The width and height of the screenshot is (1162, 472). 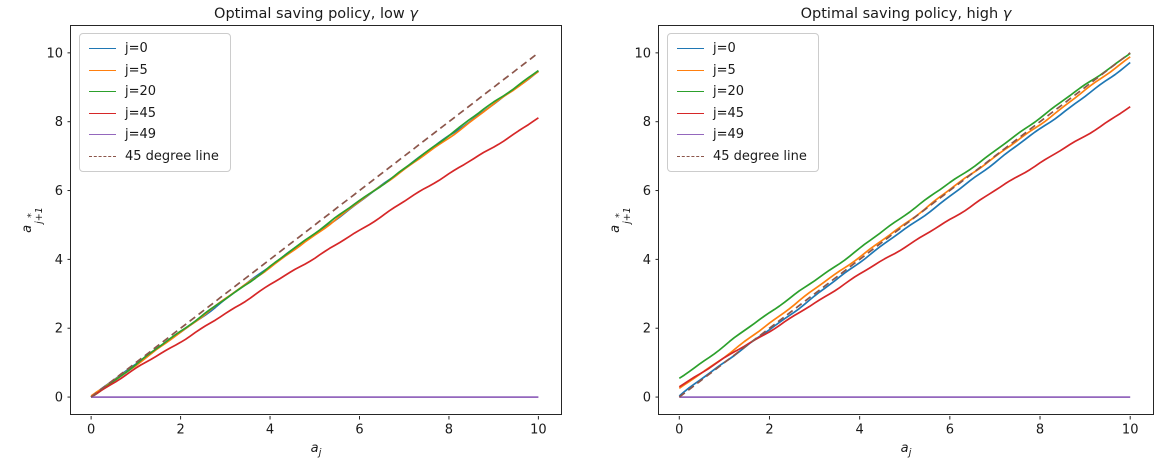 What do you see at coordinates (316, 14) in the screenshot?
I see `left-chart-title: Optimal saving policy, low γ` at bounding box center [316, 14].